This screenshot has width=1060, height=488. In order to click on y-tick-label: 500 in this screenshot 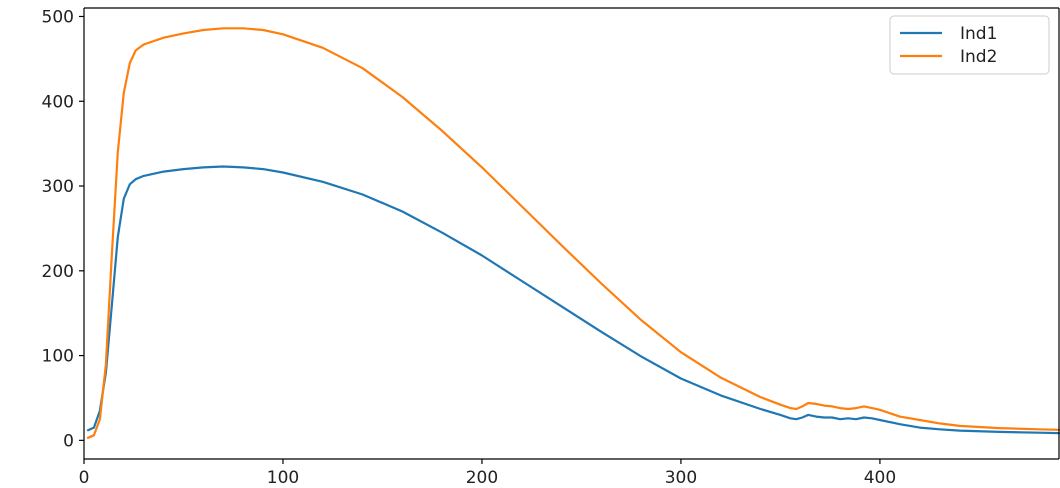, I will do `click(58, 17)`.